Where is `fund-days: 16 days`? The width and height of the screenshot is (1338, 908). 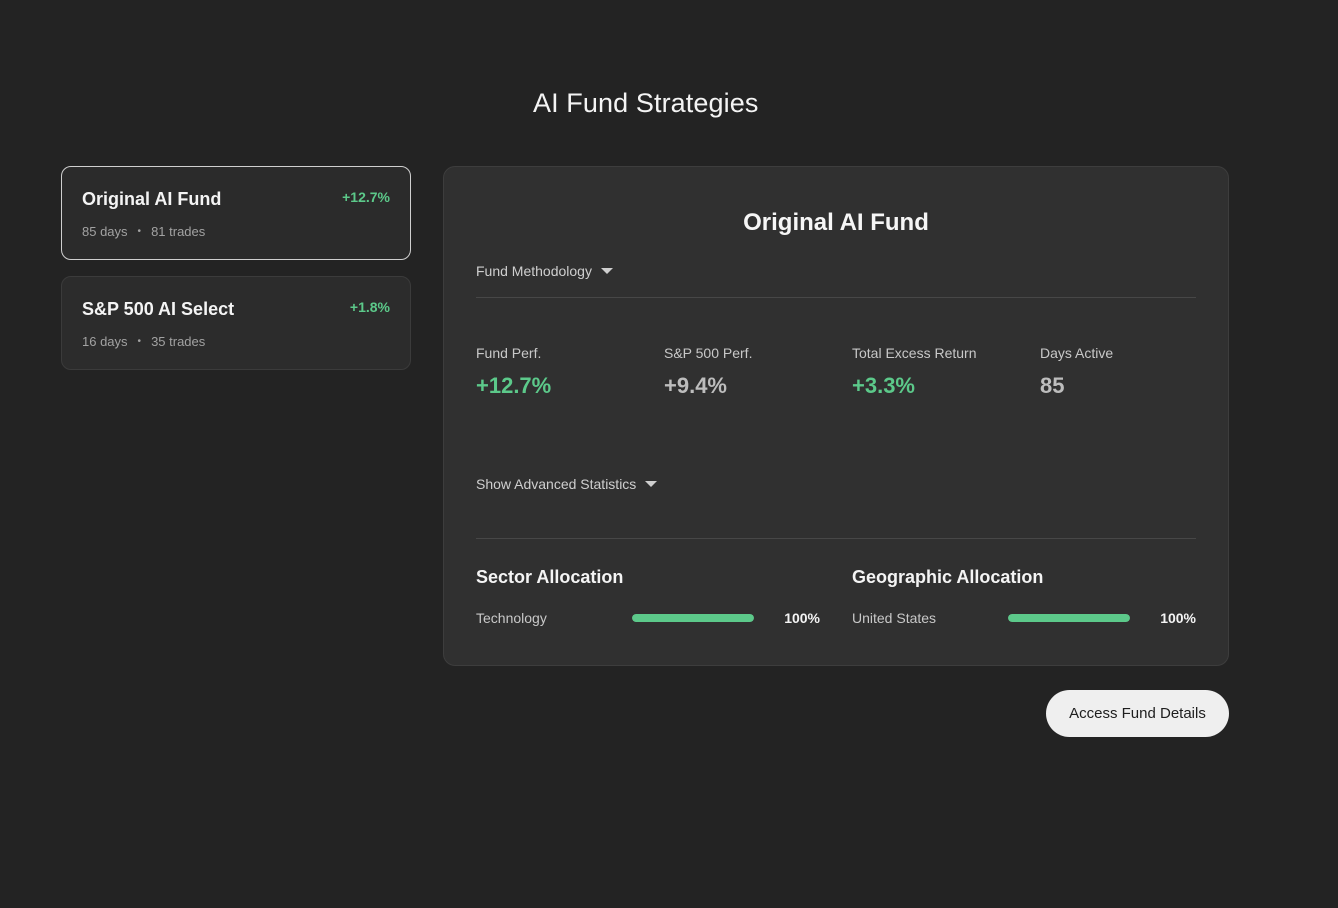 fund-days: 16 days is located at coordinates (105, 341).